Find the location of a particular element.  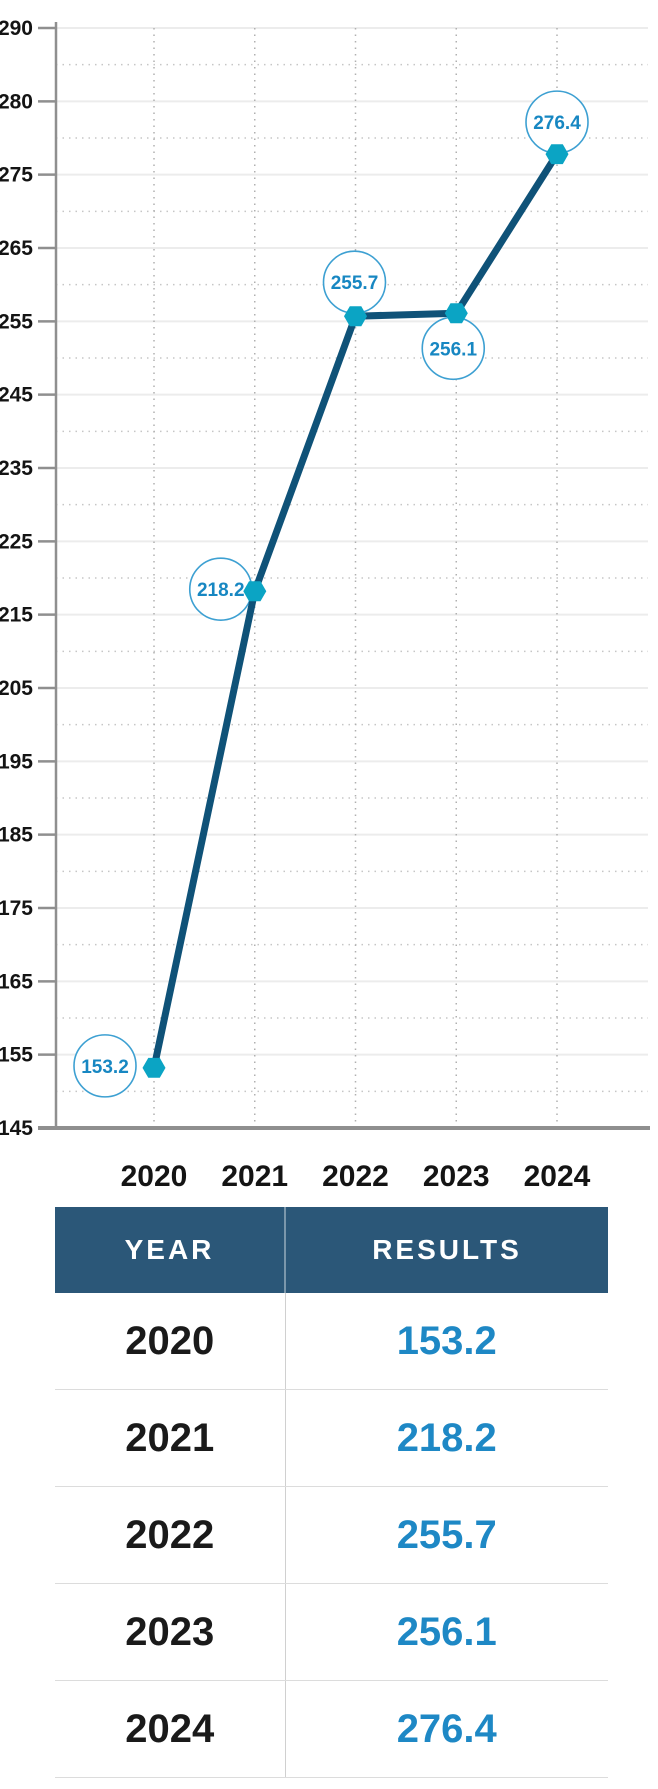

table-row: 2023 256.1 is located at coordinates (331, 1632).